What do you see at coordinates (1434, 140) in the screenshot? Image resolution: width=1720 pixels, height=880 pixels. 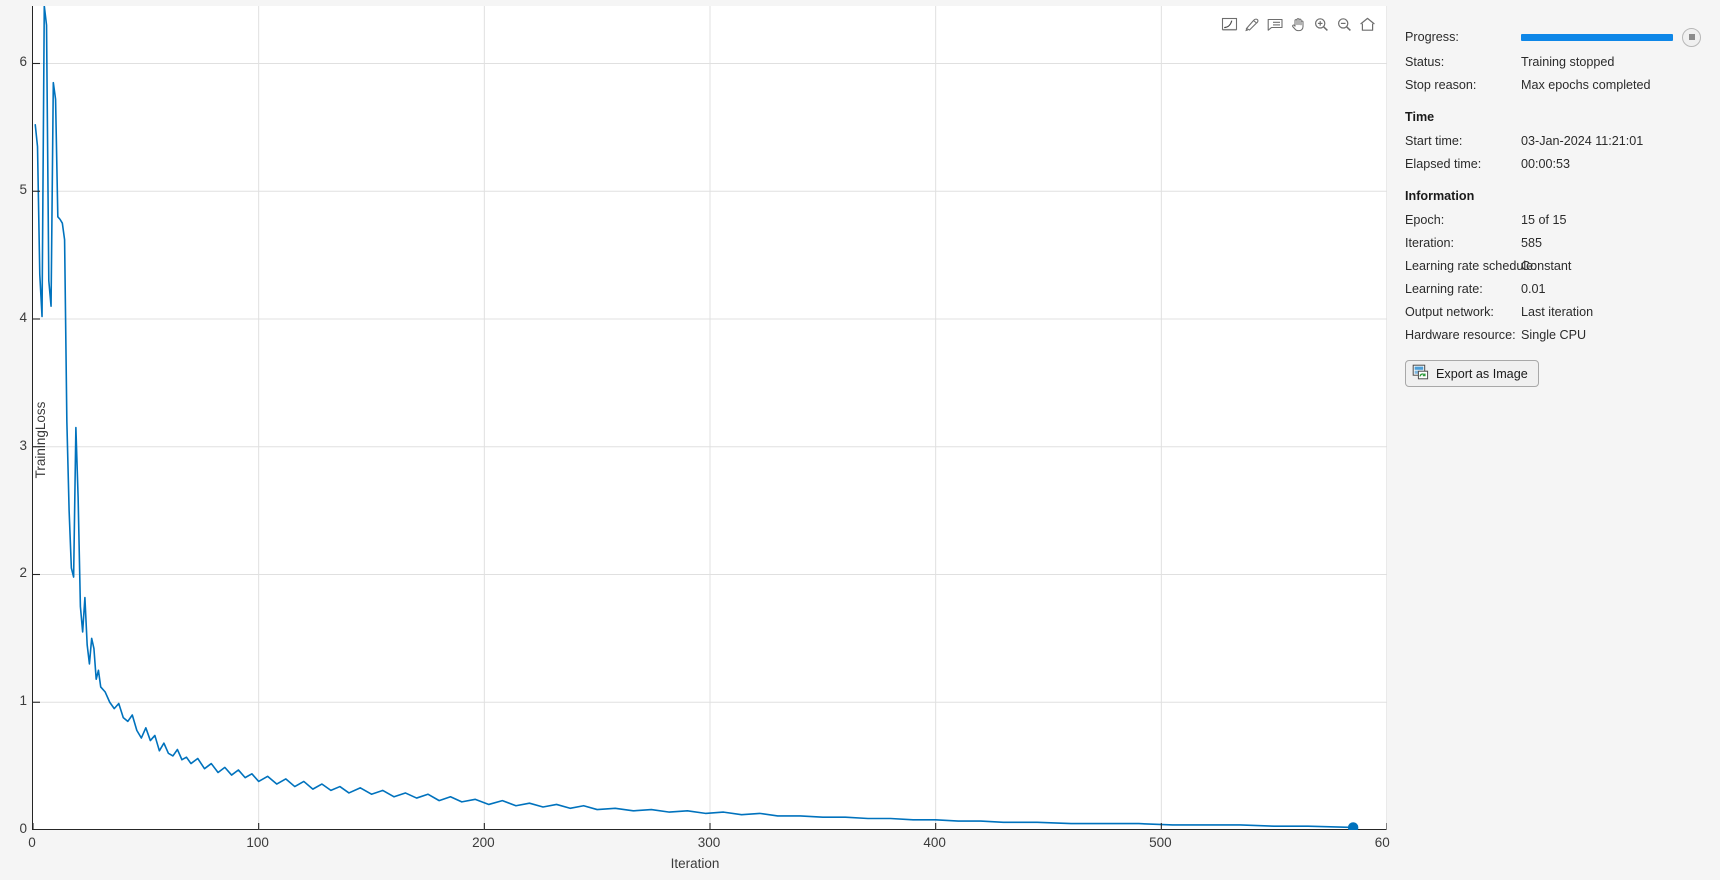 I see `start-time-label: Start time:` at bounding box center [1434, 140].